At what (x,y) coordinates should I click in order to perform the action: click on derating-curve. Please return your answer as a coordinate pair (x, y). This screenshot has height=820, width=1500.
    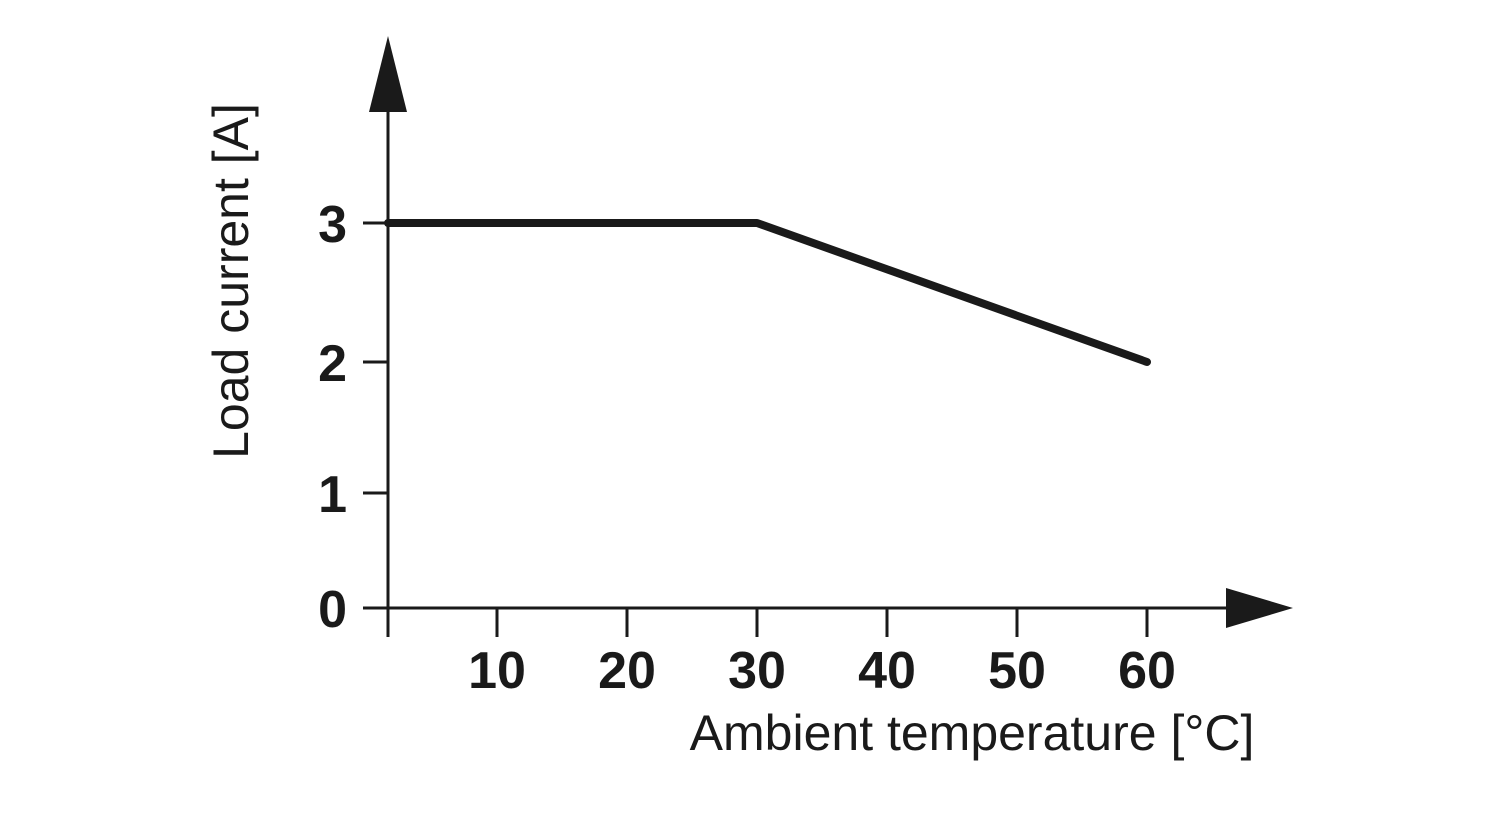
    Looking at the image, I should click on (767, 292).